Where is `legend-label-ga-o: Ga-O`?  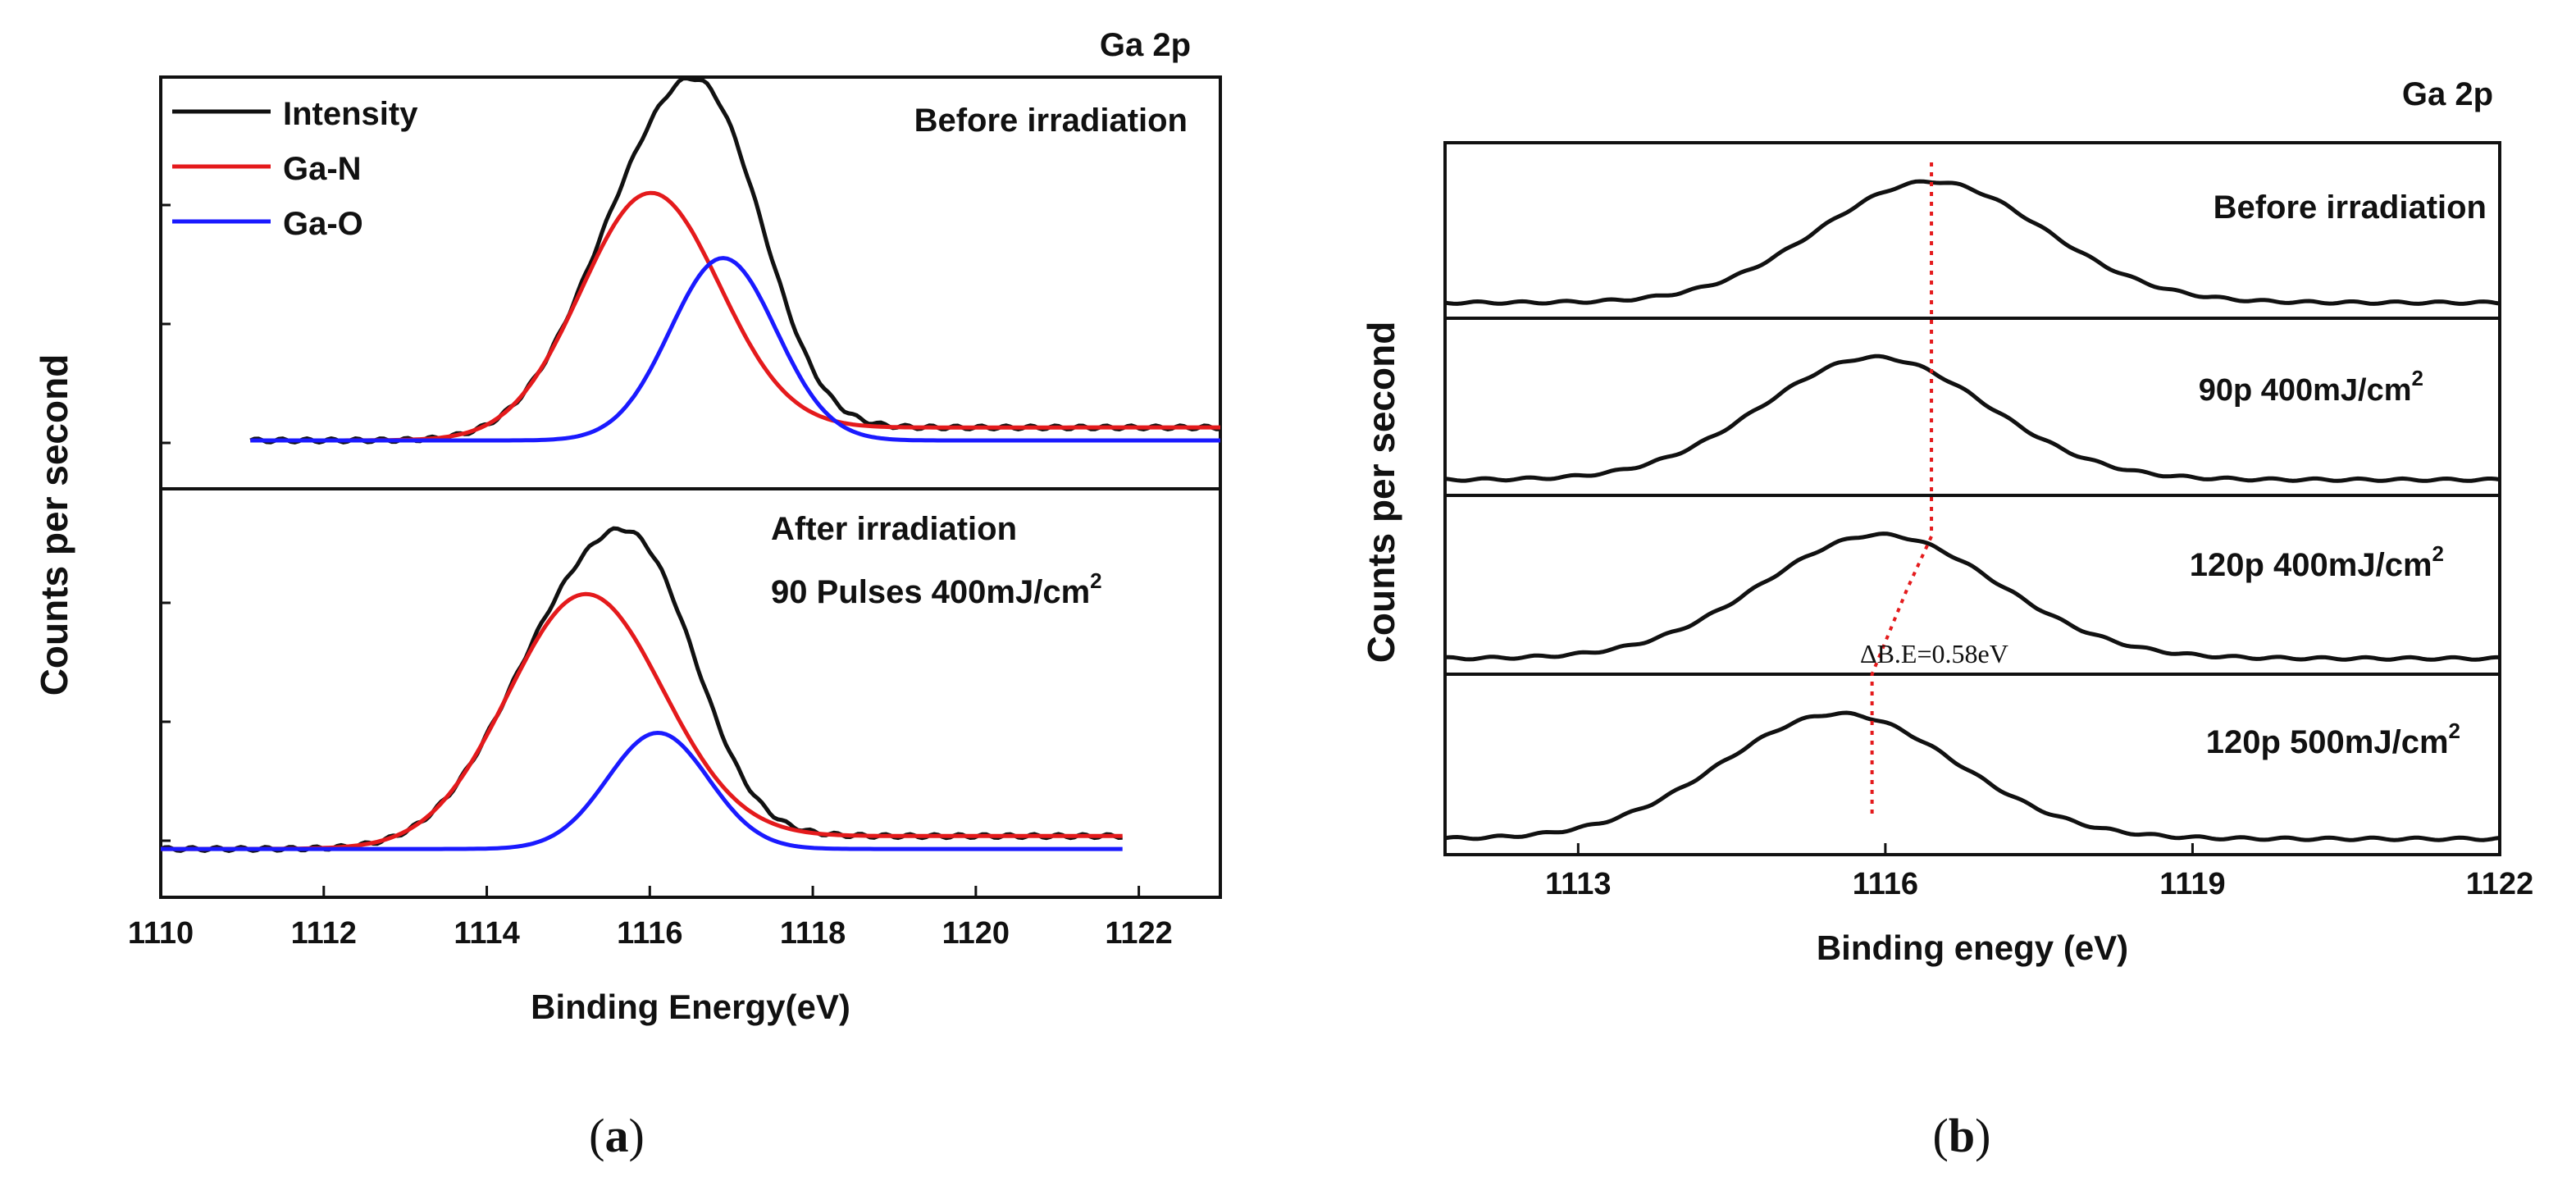
legend-label-ga-o: Ga-O is located at coordinates (323, 224).